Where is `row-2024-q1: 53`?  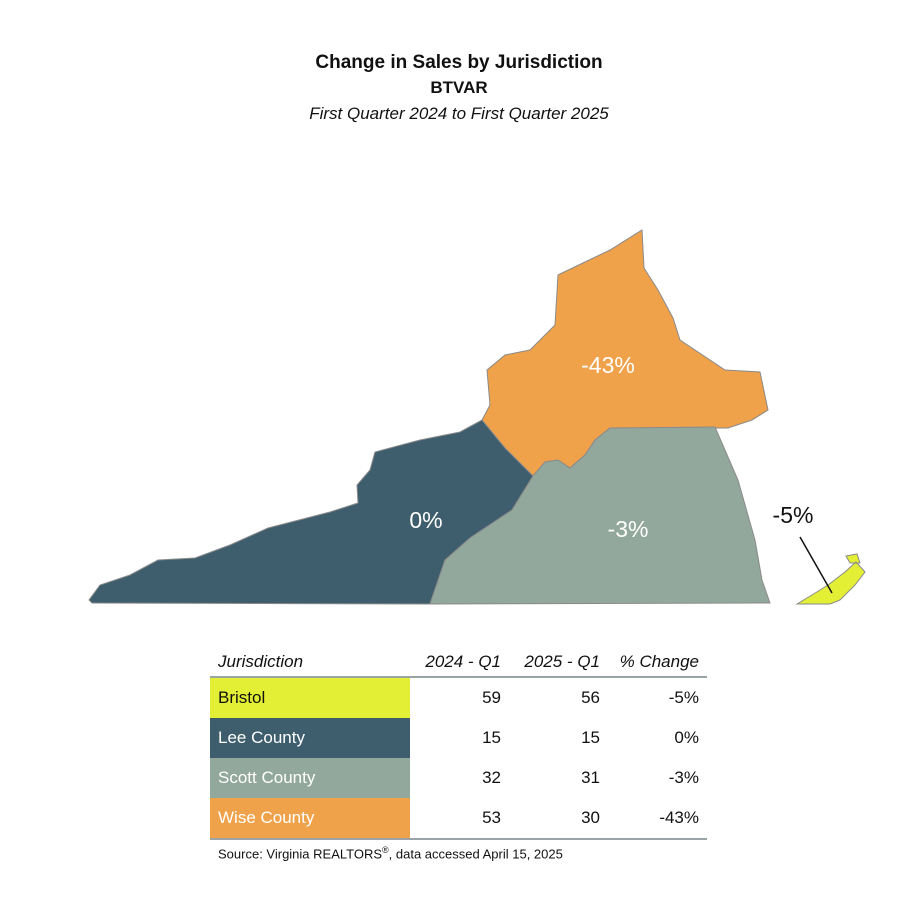
row-2024-q1: 53 is located at coordinates (491, 817).